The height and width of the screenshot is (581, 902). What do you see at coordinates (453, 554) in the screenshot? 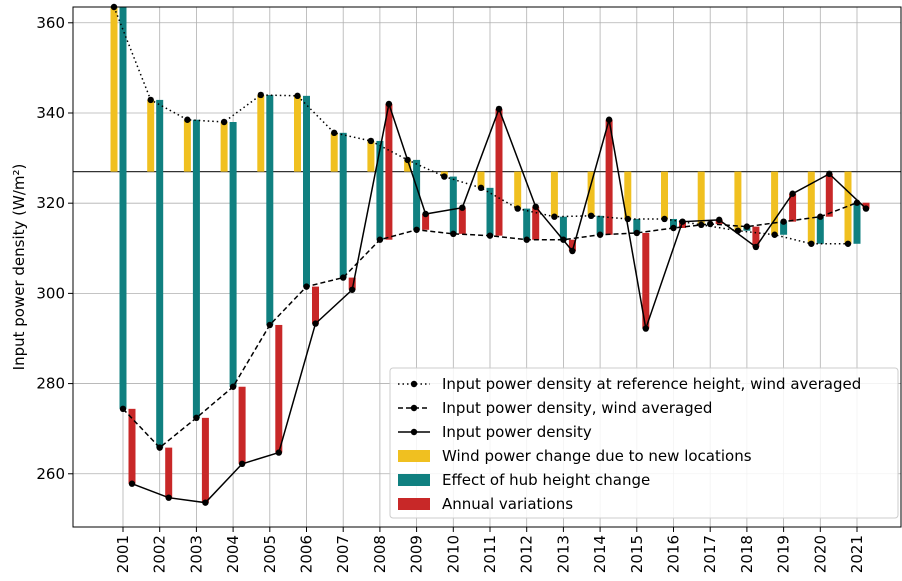
I see `x-tick-label: 2010` at bounding box center [453, 554].